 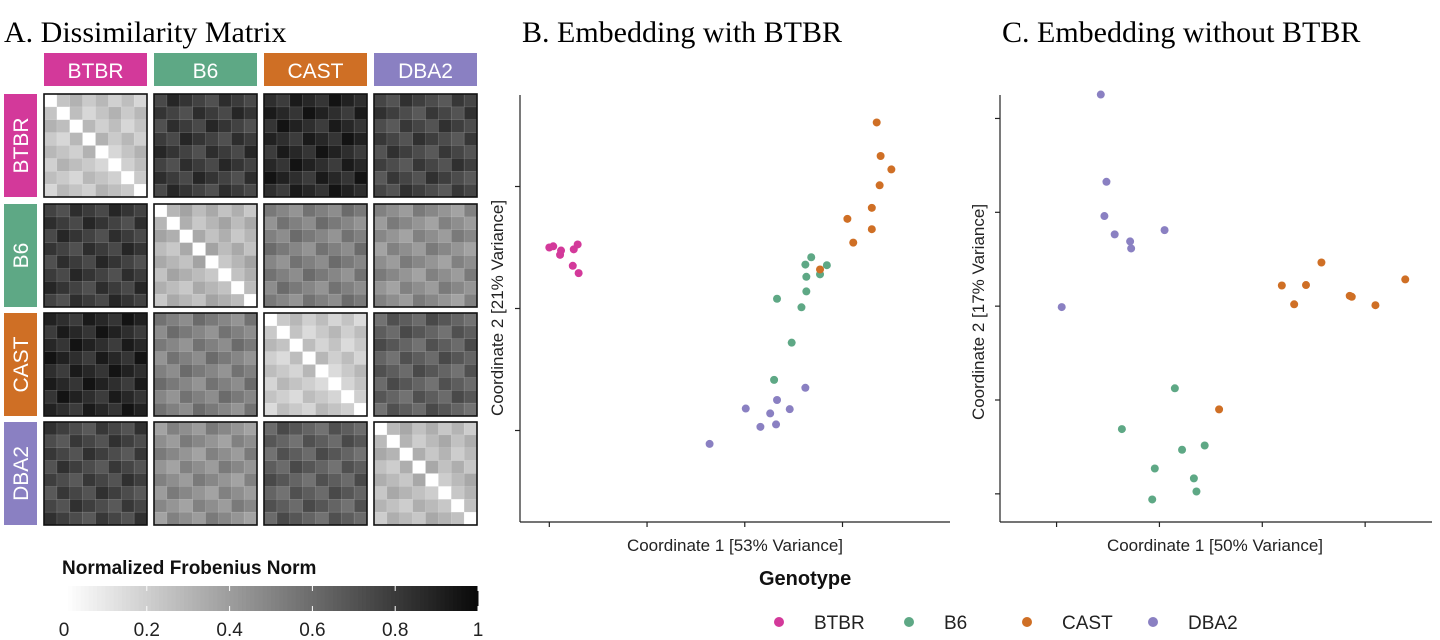 I want to click on colorbar-tick-label: 0.4, so click(x=229, y=630).